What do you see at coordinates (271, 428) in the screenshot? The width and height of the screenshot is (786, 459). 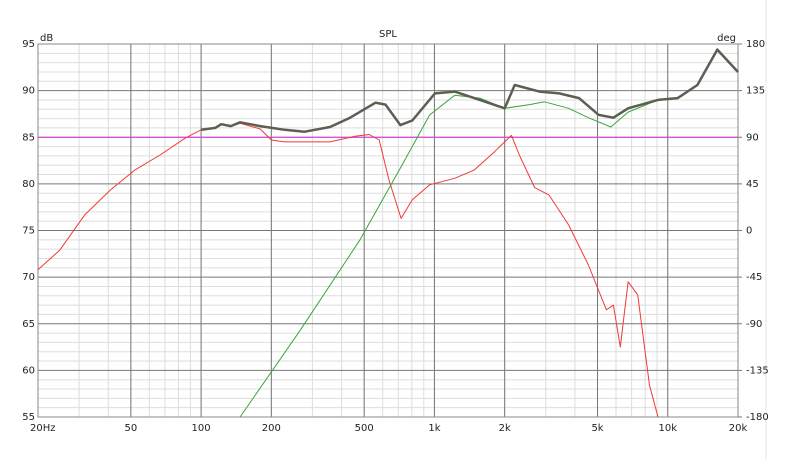 I see `x-tick-label: 200` at bounding box center [271, 428].